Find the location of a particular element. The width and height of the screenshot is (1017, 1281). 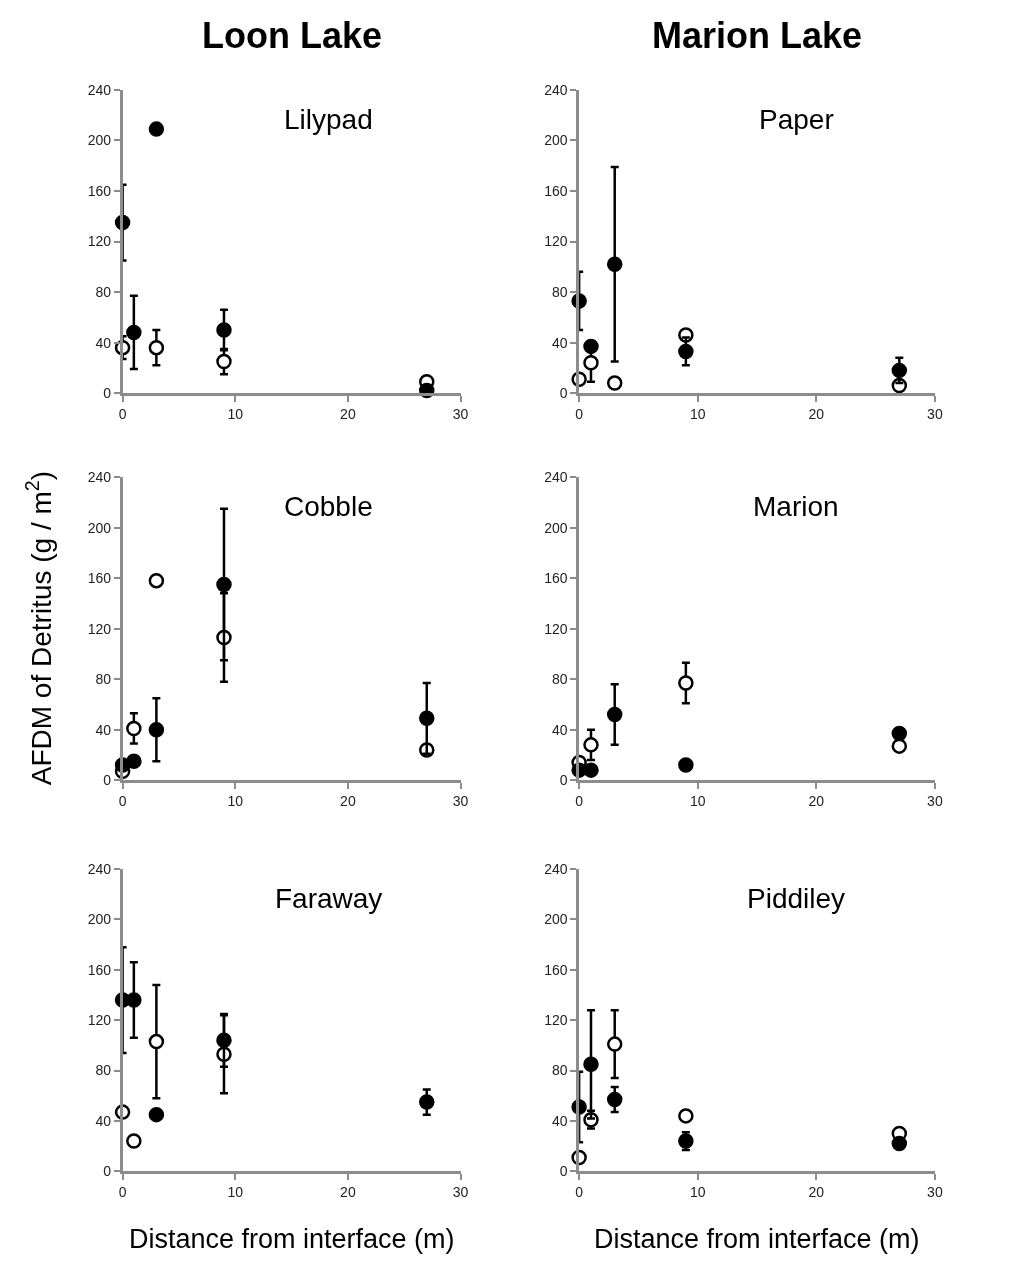

text: Piddiley is located at coordinates (796, 898).